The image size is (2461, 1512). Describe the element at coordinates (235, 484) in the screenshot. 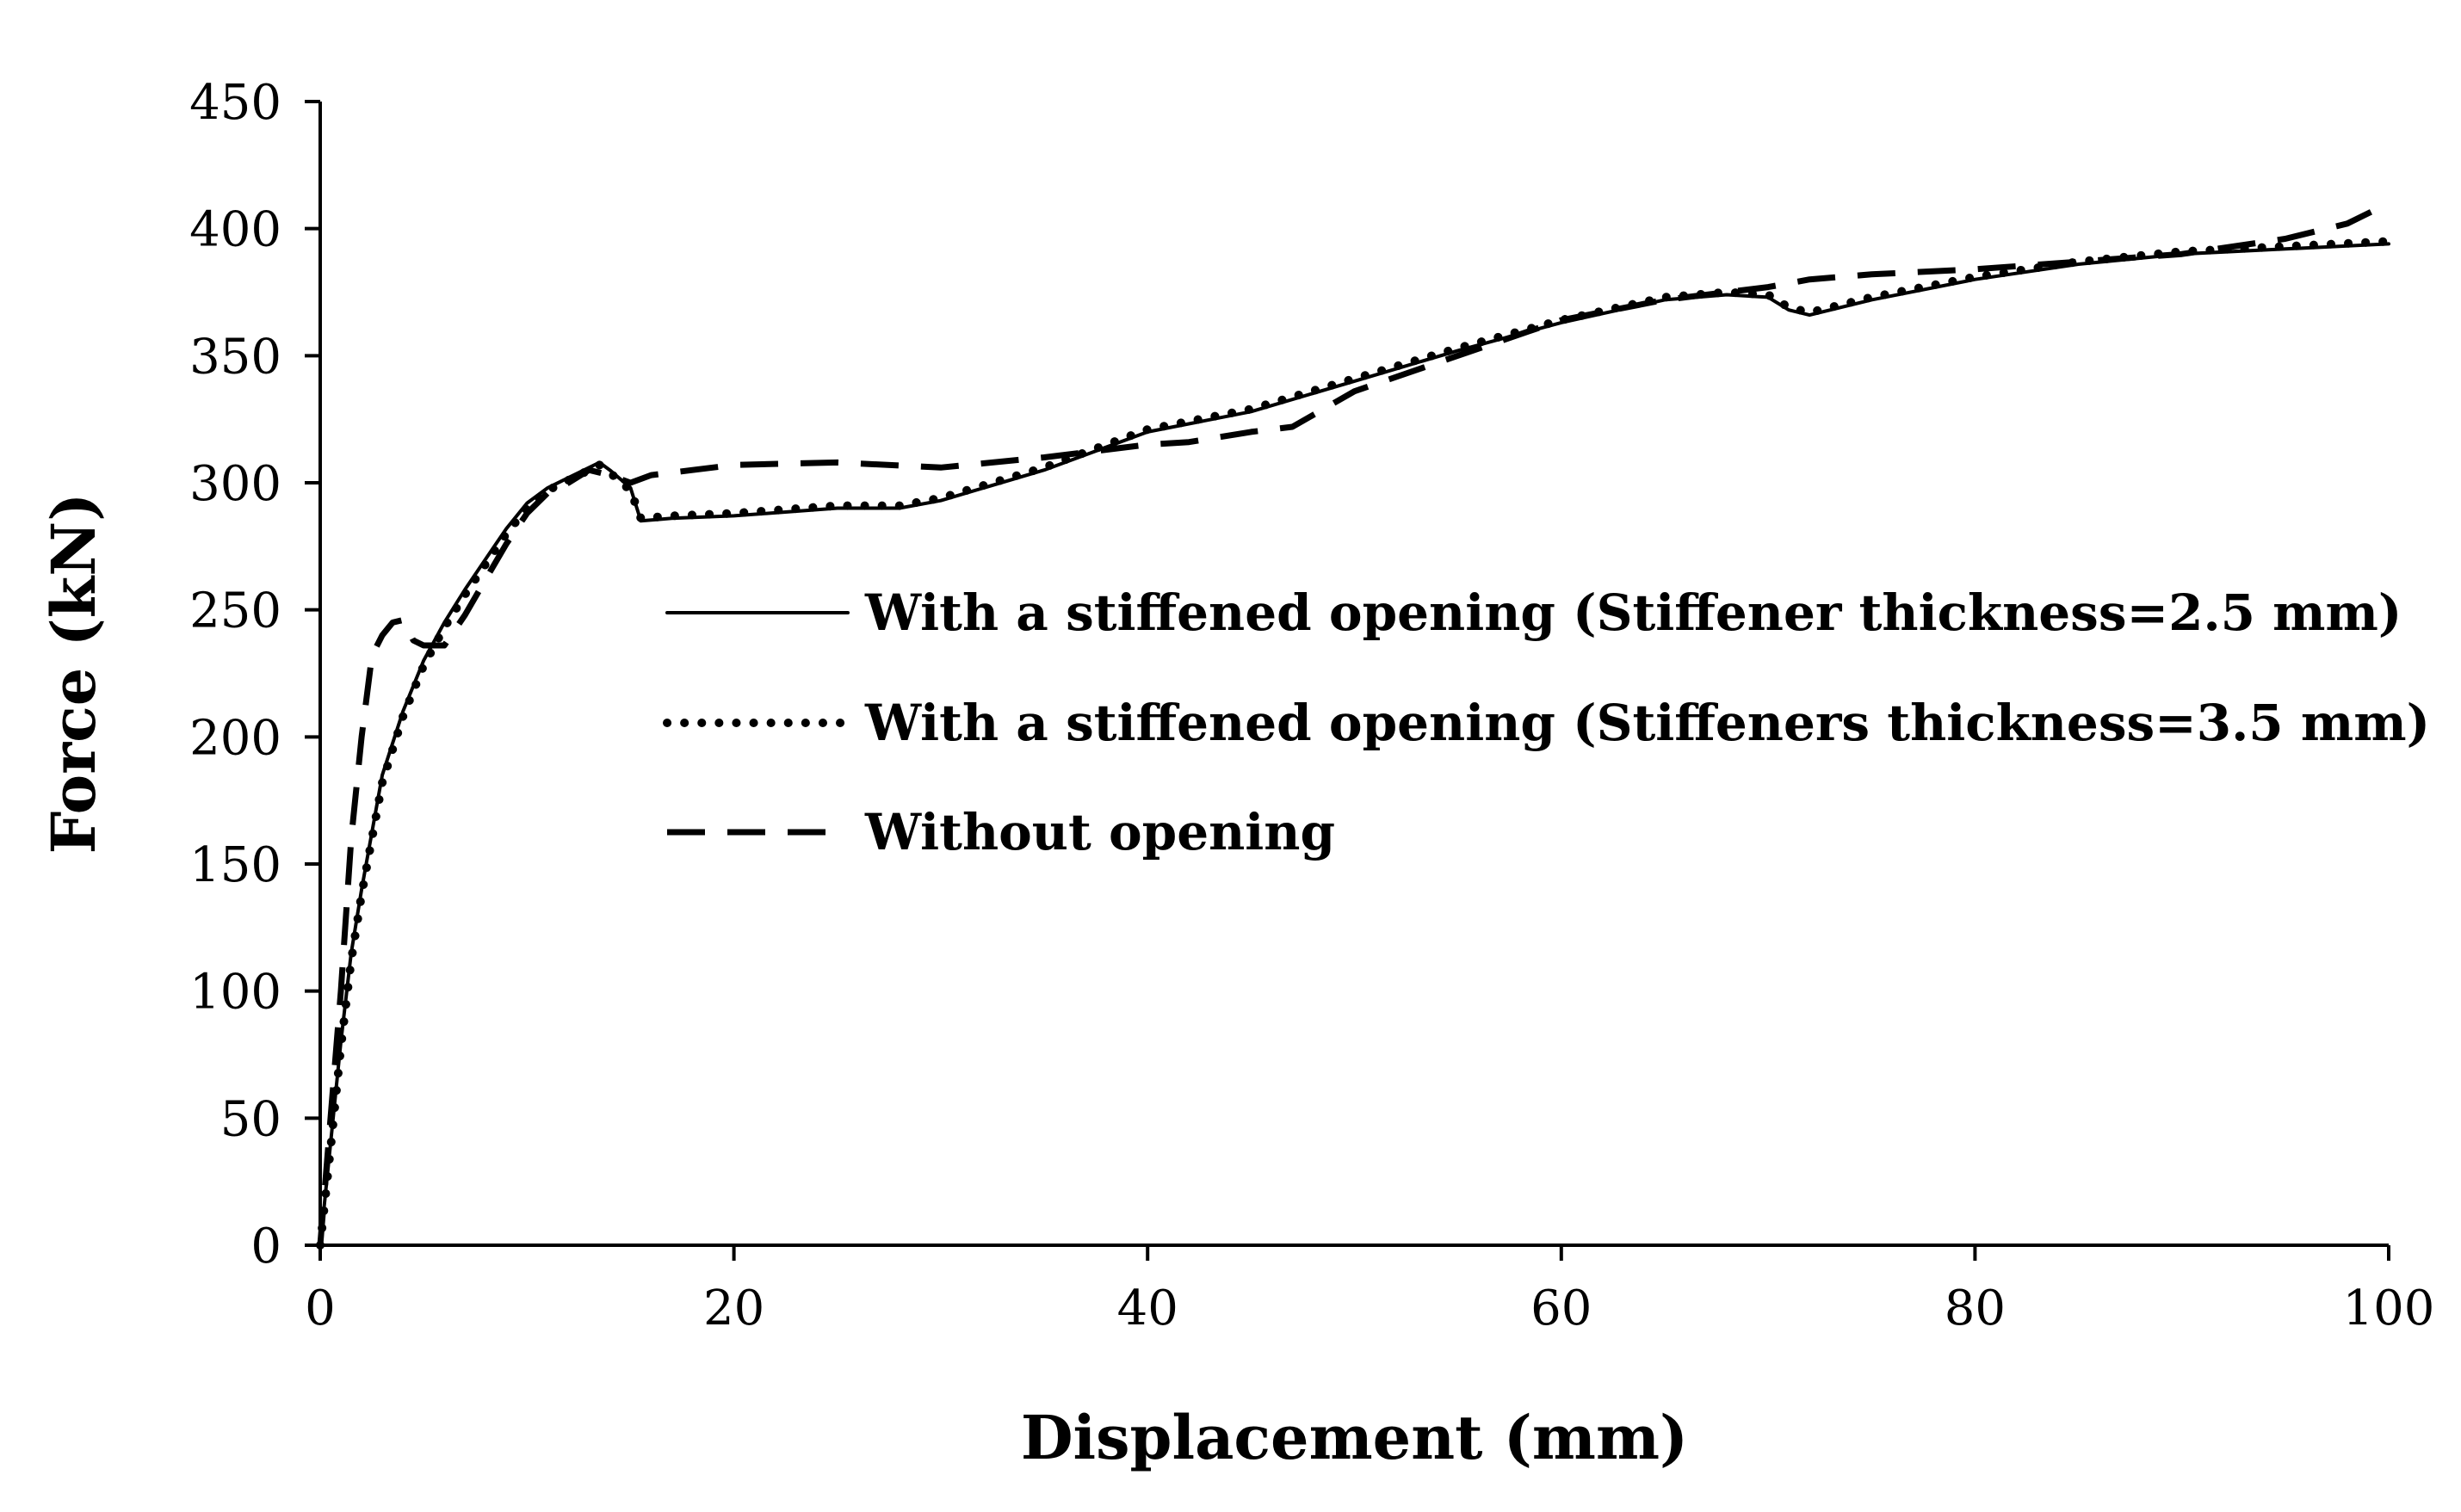

I see `y-tick-label: 300` at that location.